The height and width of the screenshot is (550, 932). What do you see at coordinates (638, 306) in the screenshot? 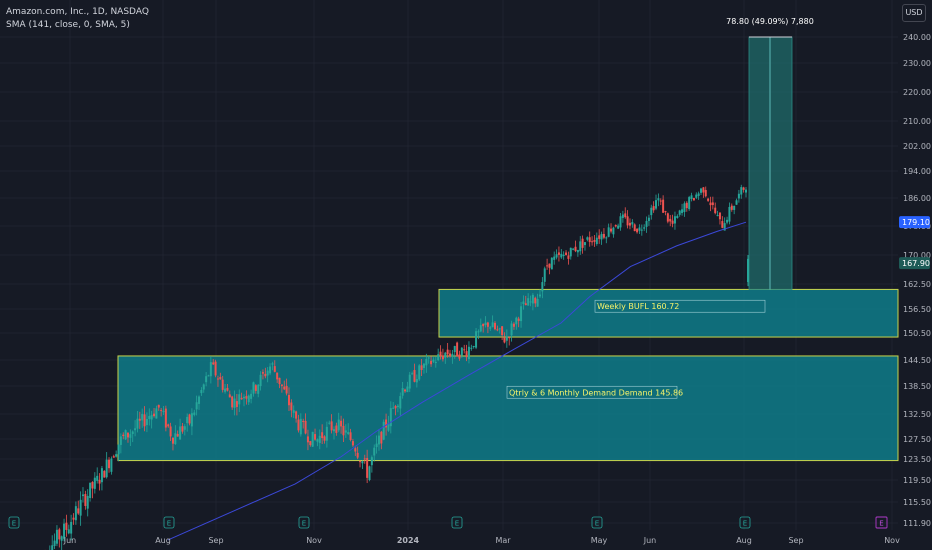
I see `zone-label: Weekly BUFL 160.72` at bounding box center [638, 306].